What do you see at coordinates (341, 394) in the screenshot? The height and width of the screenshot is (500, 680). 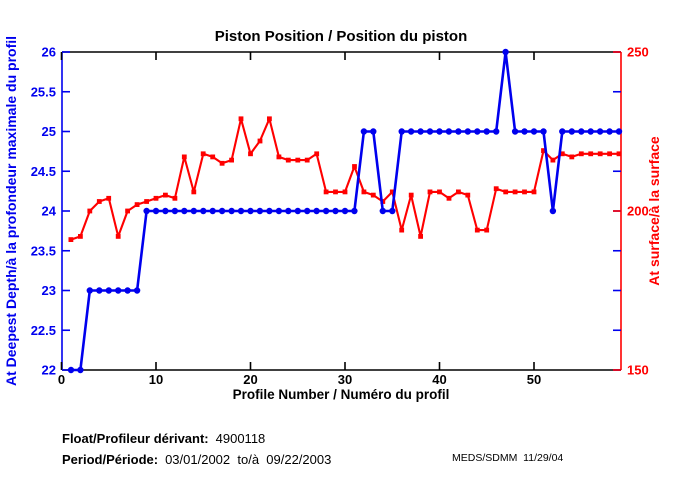 I see `x-axis-label: Profile Number / Numéro du profil` at bounding box center [341, 394].